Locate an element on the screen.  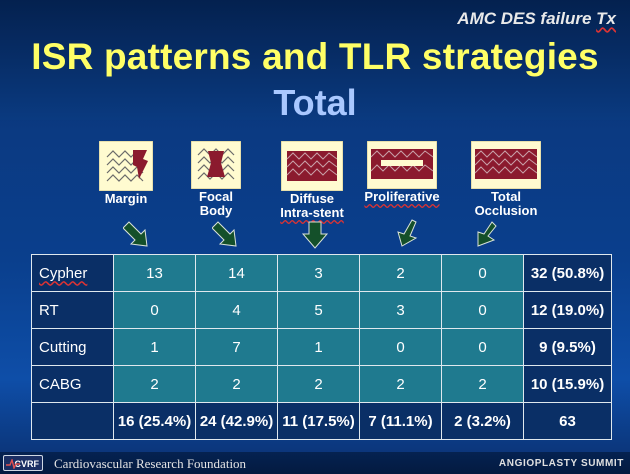
column-total: 2 (3.2%) is located at coordinates (482, 421).